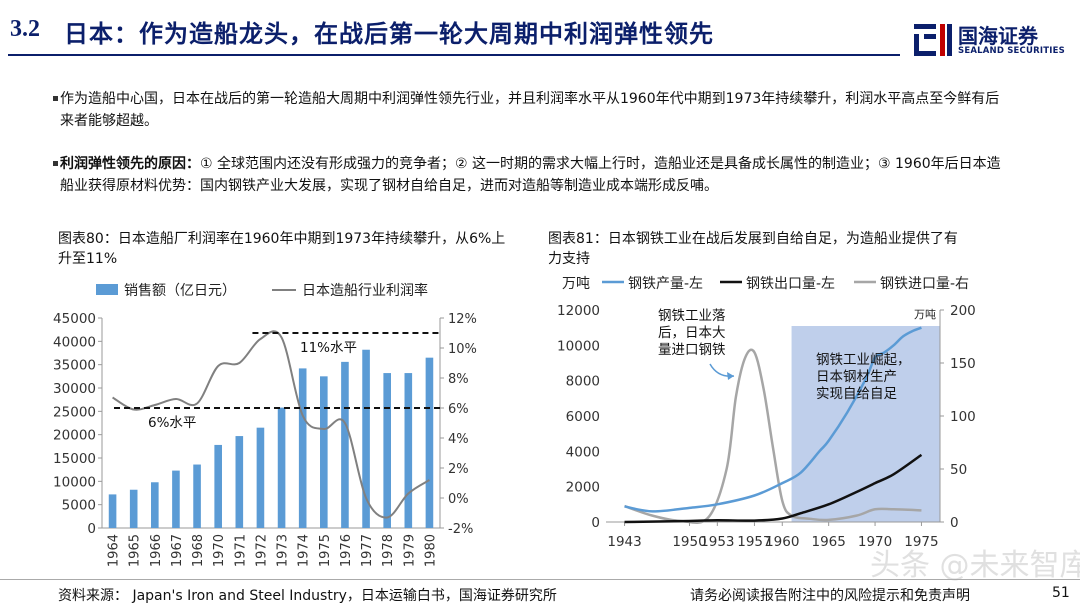 Image resolution: width=1080 pixels, height=608 pixels. Describe the element at coordinates (975, 565) in the screenshot. I see `watermark-text: 头条 @未来智库` at that location.